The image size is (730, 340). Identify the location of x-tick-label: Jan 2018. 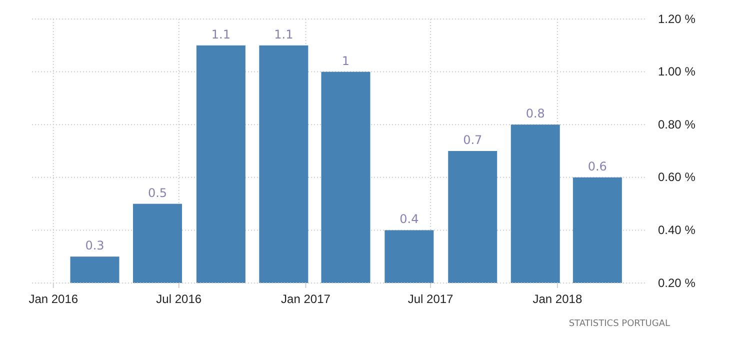
(557, 299).